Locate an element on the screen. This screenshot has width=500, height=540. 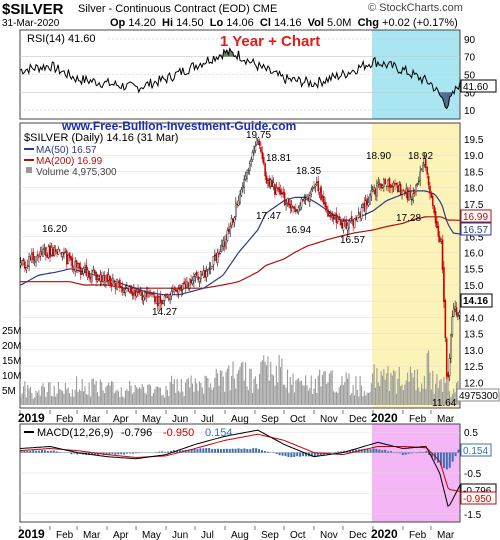
volume-tick-label: 15M is located at coordinates (11, 361).